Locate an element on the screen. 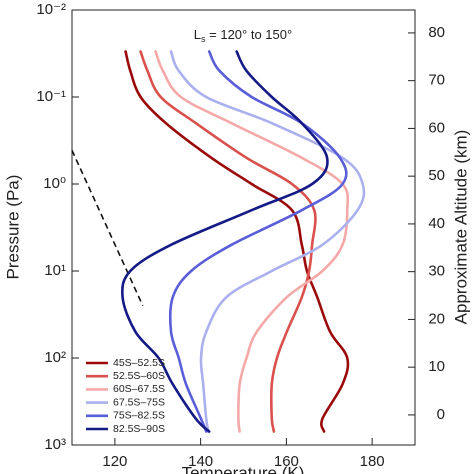 This screenshot has width=474, height=474. y2-tick-label: 60 is located at coordinates (436, 127).